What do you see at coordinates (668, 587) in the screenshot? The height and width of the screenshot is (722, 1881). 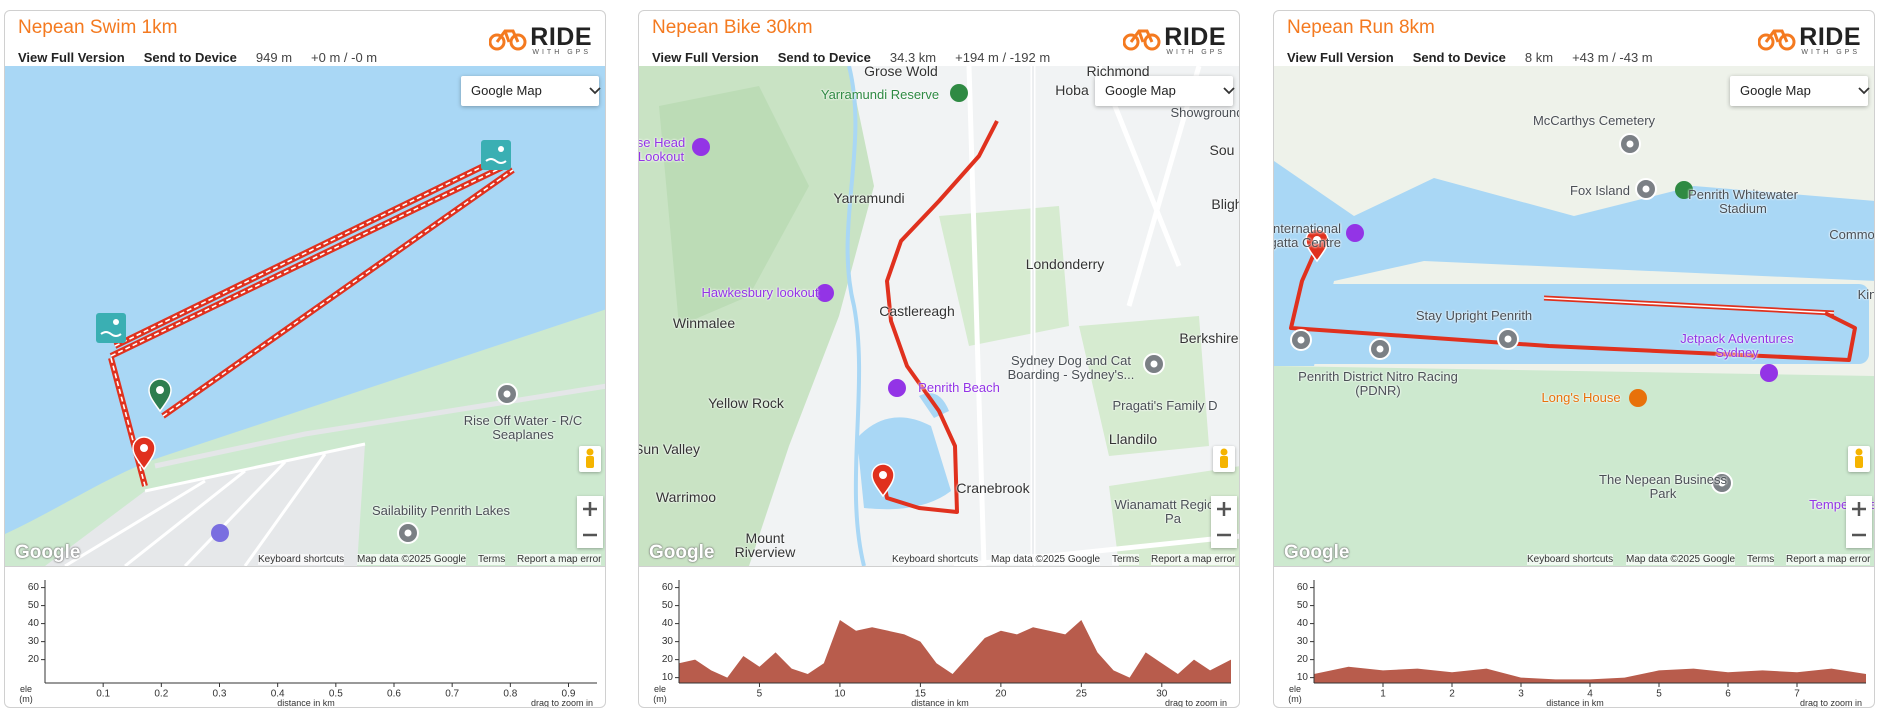 I see `y-tick-label: 60` at bounding box center [668, 587].